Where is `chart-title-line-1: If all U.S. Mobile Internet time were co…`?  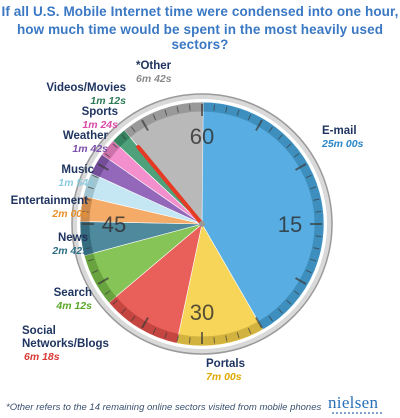 chart-title-line-1: If all U.S. Mobile Internet time were co… is located at coordinates (200, 11).